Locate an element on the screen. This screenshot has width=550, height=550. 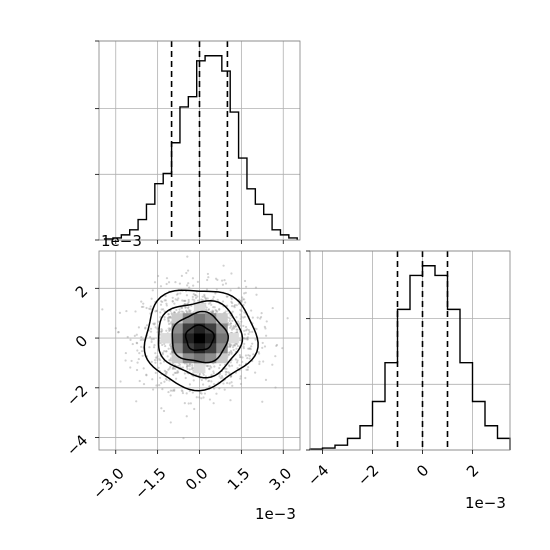
histogram-step-line is located at coordinates (200, 147).